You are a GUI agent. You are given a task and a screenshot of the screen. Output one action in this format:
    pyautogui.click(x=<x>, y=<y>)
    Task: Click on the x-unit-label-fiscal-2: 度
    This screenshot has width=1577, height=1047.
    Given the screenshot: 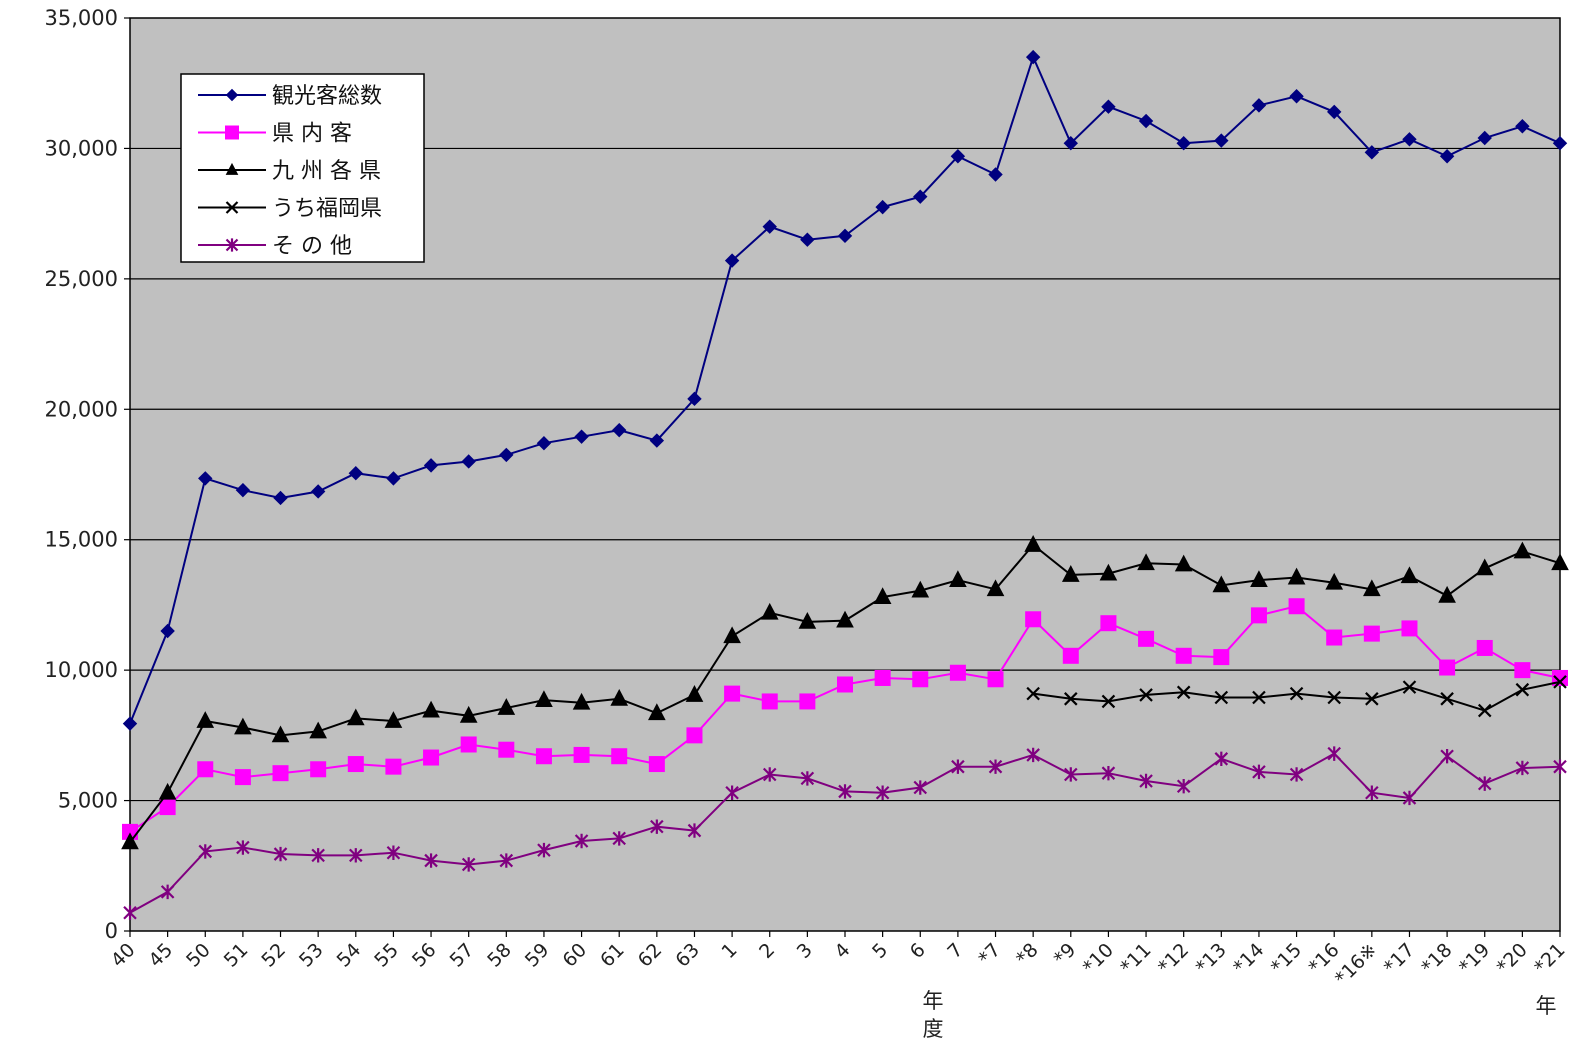 What is the action you would take?
    pyautogui.click(x=933, y=1029)
    